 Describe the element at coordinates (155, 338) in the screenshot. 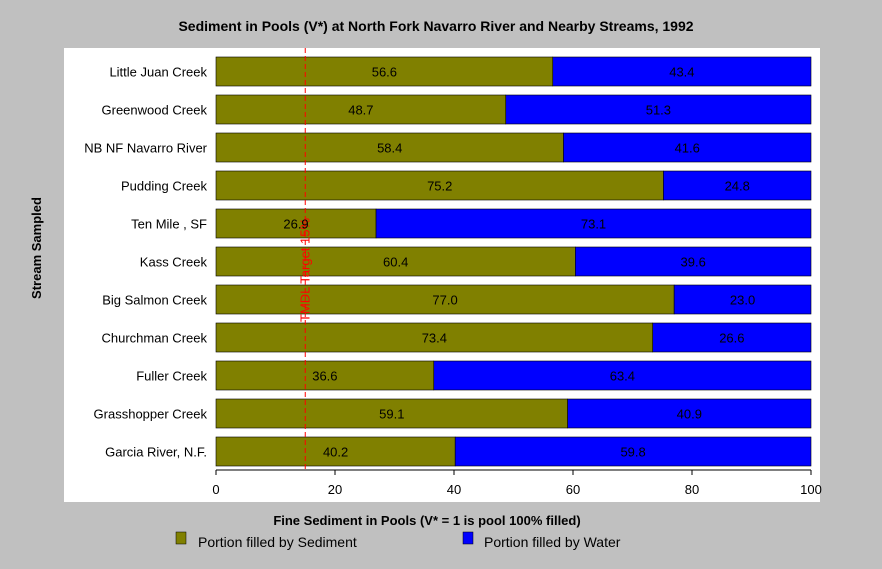

I see `category-label: Churchman Creek` at that location.